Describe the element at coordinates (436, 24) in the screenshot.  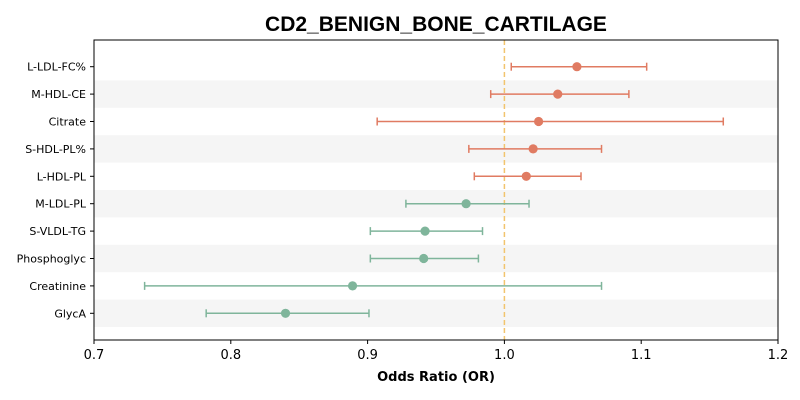
I see `chart-title: CD2_BENIGN_BONE_CARTILAGE` at that location.